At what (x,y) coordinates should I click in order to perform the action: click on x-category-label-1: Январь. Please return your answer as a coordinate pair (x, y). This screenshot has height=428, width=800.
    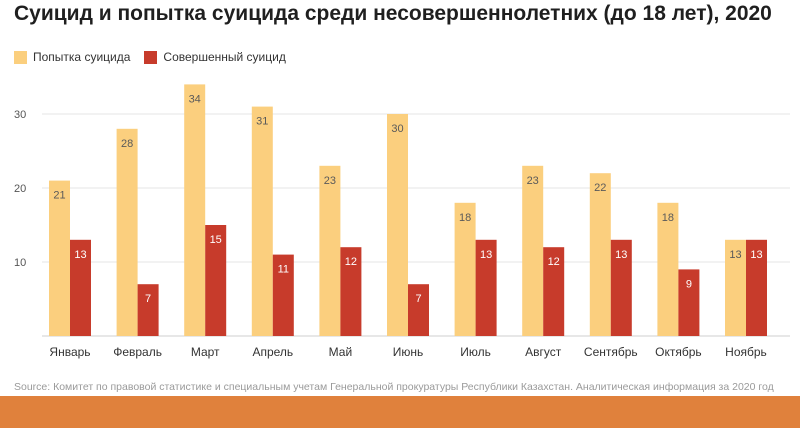
    Looking at the image, I should click on (69, 352).